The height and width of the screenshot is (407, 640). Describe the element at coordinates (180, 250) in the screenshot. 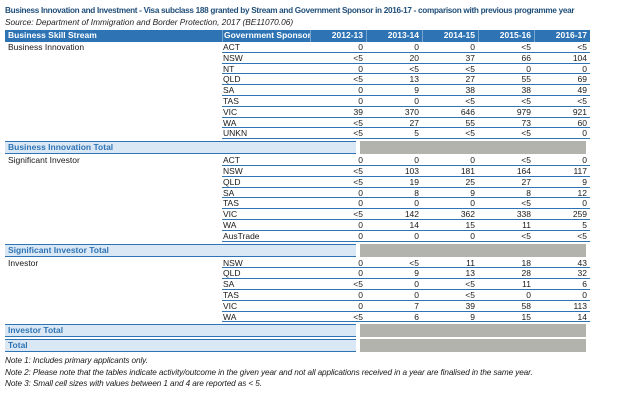

I see `total-label: Significant Investor Total` at that location.